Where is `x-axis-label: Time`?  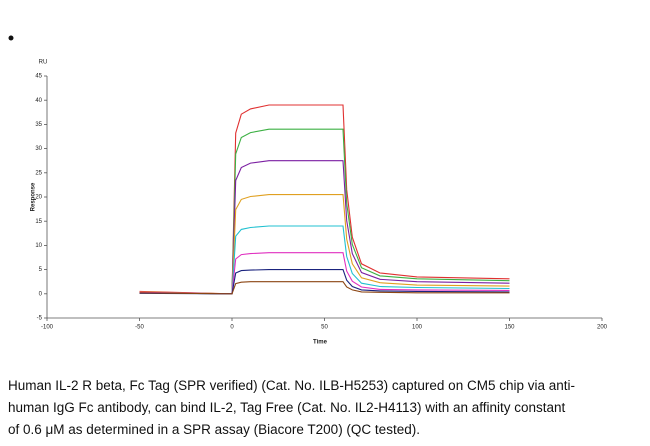
x-axis-label: Time is located at coordinates (320, 343).